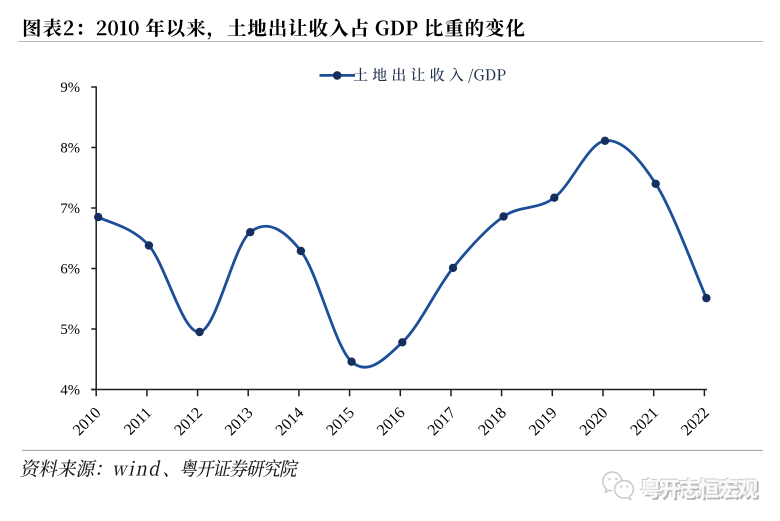 The image size is (780, 521). What do you see at coordinates (70, 148) in the screenshot?
I see `svg-text: 8%` at bounding box center [70, 148].